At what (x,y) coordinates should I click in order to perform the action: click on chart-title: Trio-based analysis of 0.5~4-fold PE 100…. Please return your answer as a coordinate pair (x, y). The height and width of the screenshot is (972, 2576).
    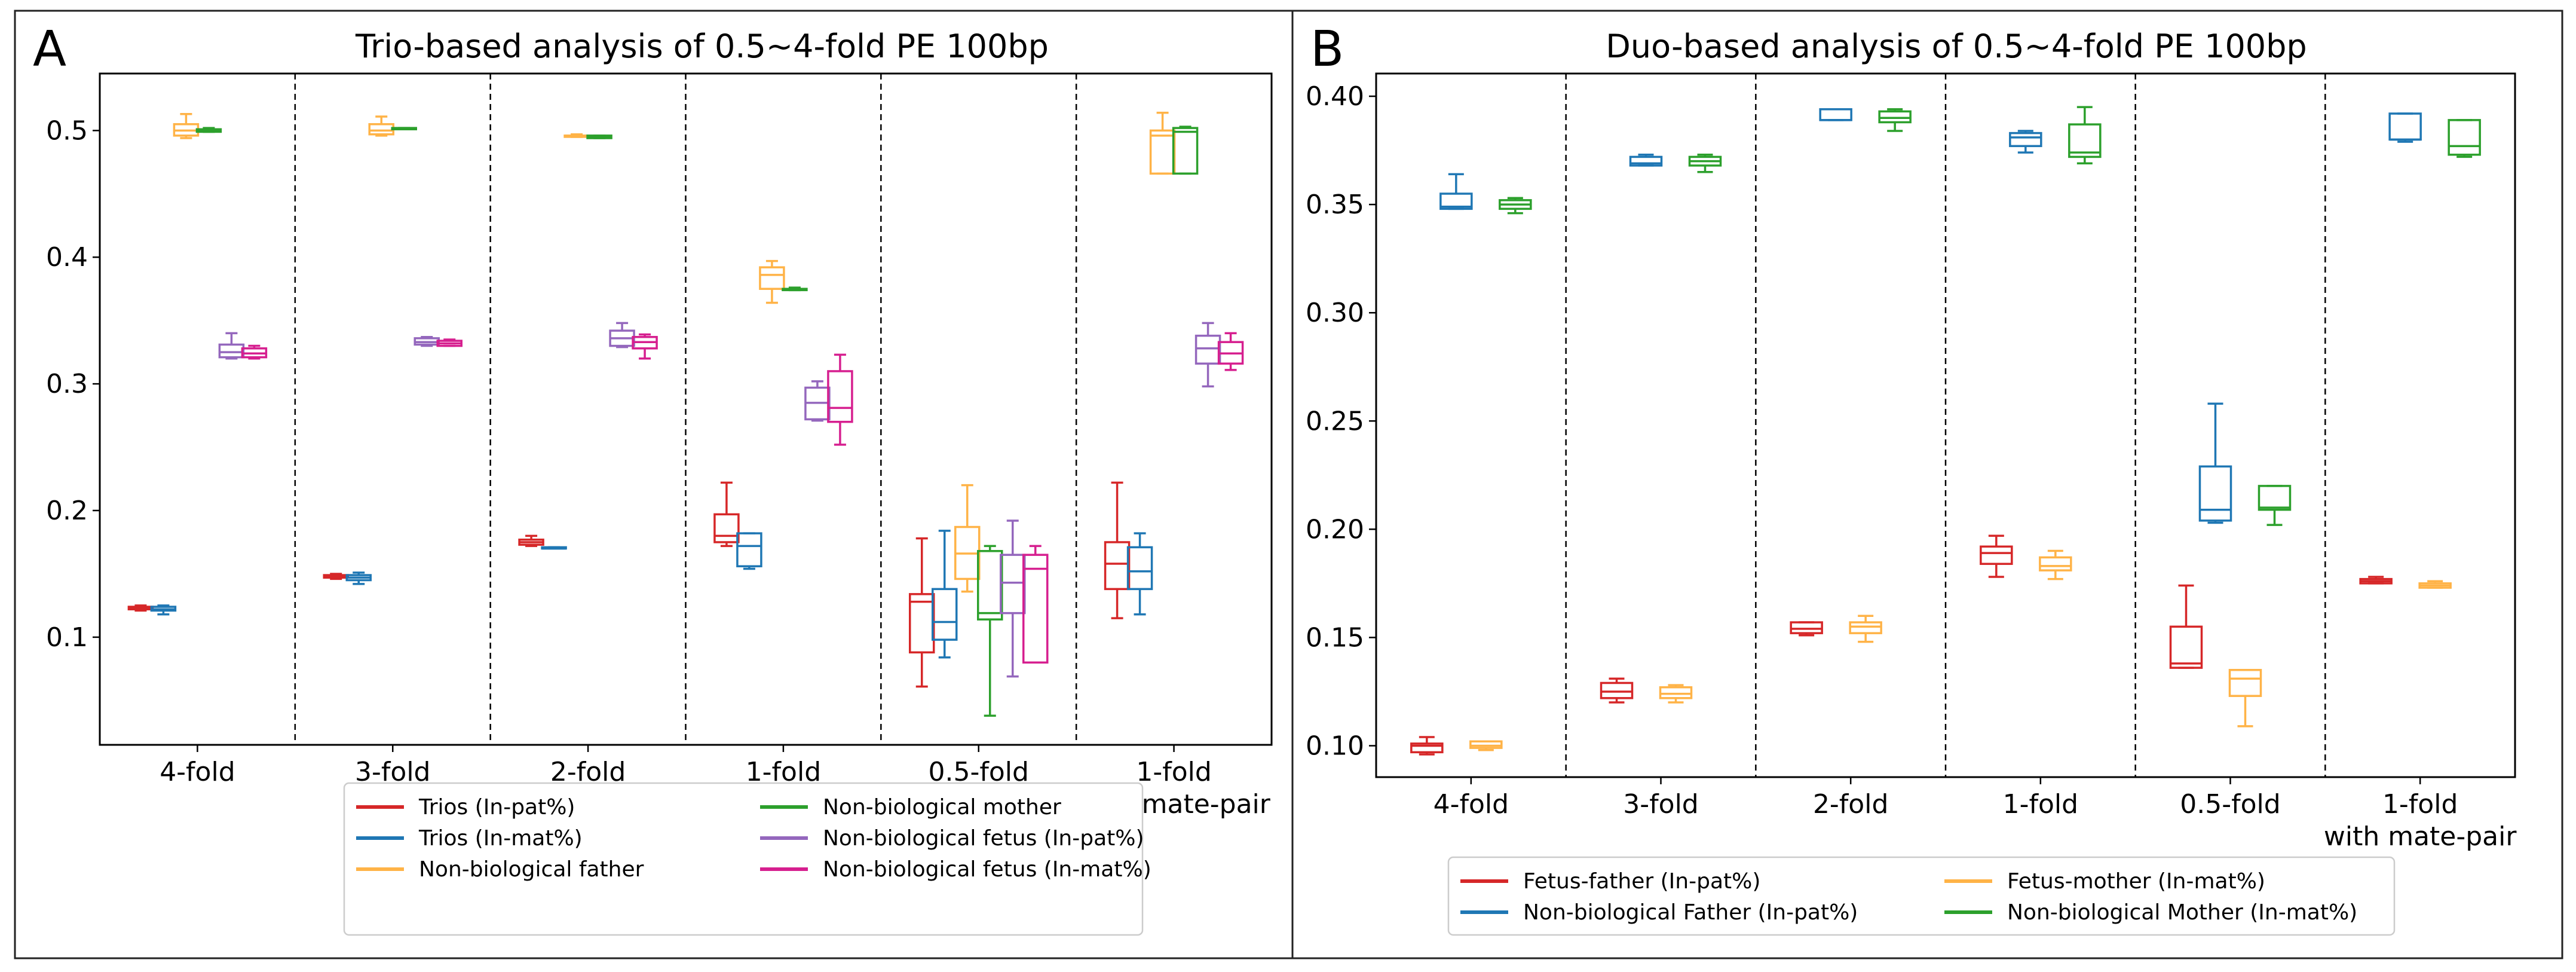
    Looking at the image, I should click on (702, 46).